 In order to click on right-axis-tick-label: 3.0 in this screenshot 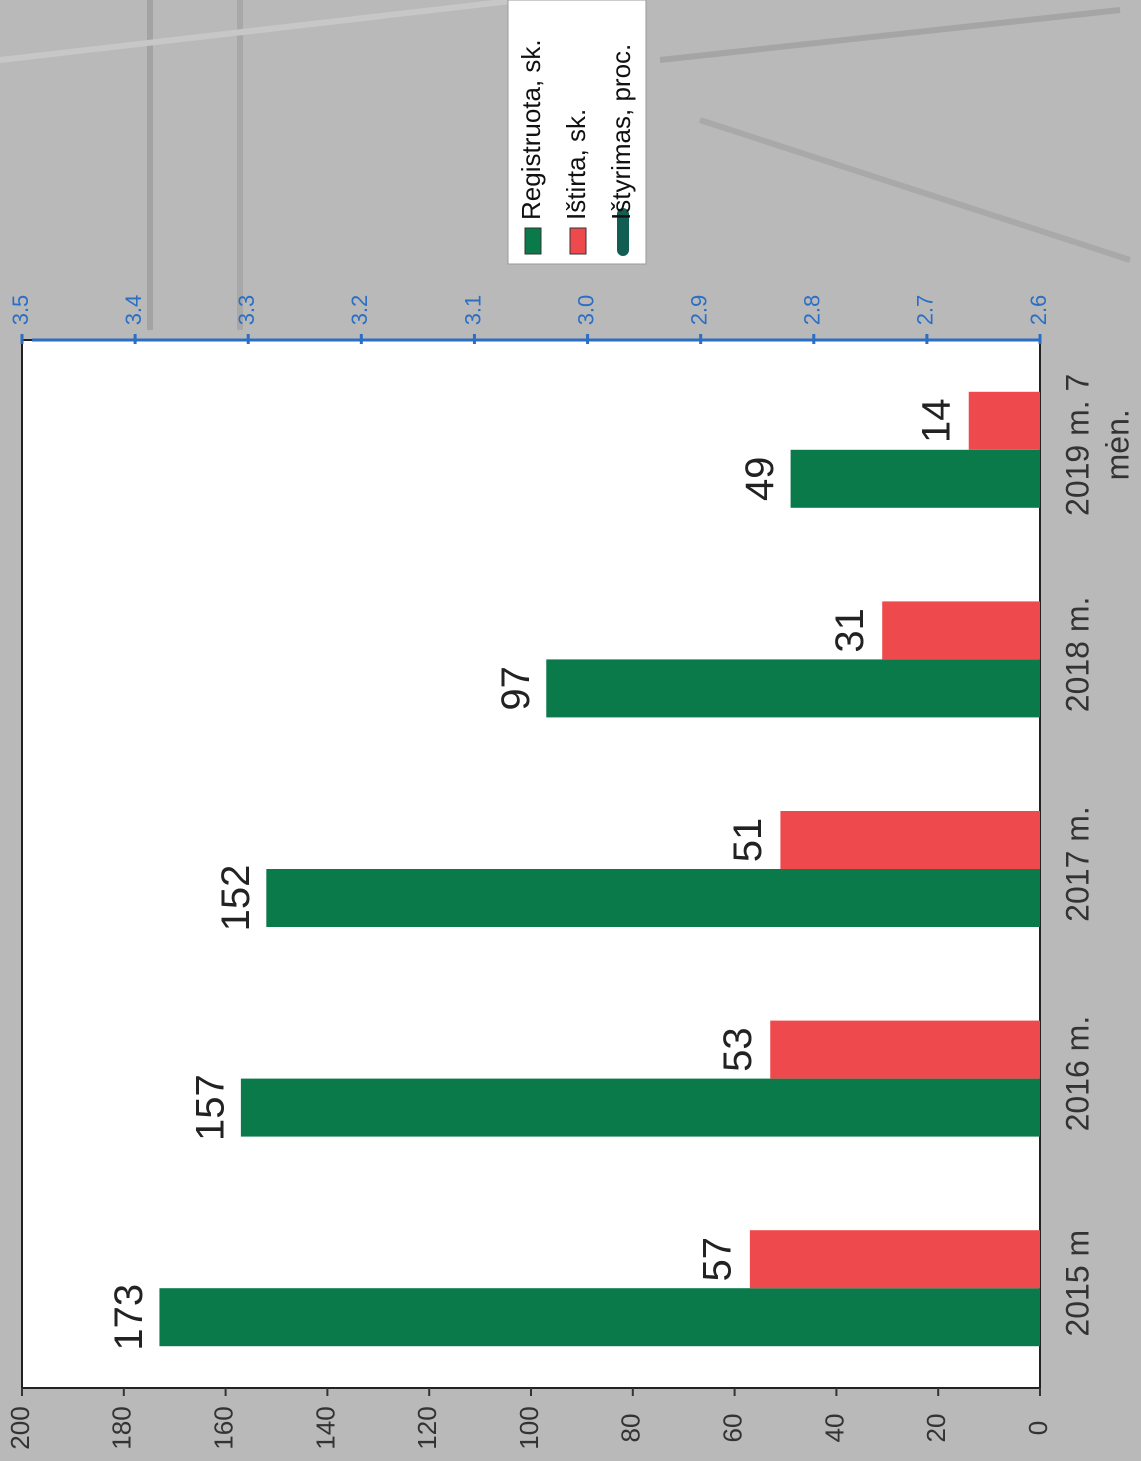, I will do `click(585, 310)`.